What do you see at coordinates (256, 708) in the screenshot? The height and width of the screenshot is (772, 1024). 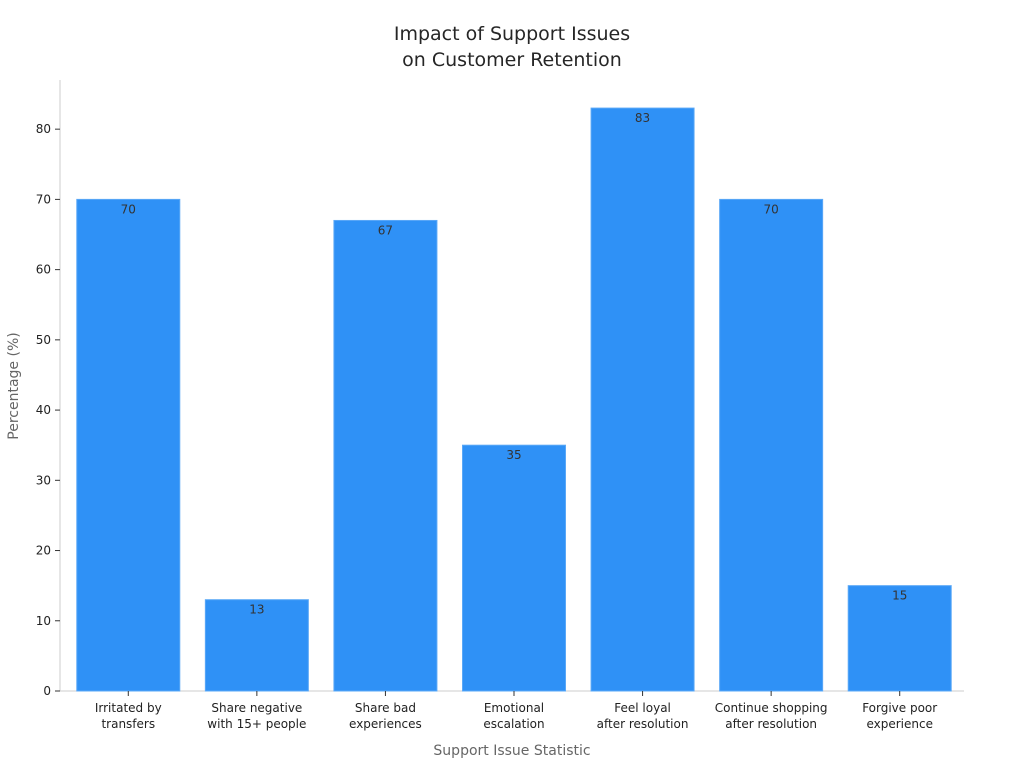 I see `x-tick-label: Share negative` at bounding box center [256, 708].